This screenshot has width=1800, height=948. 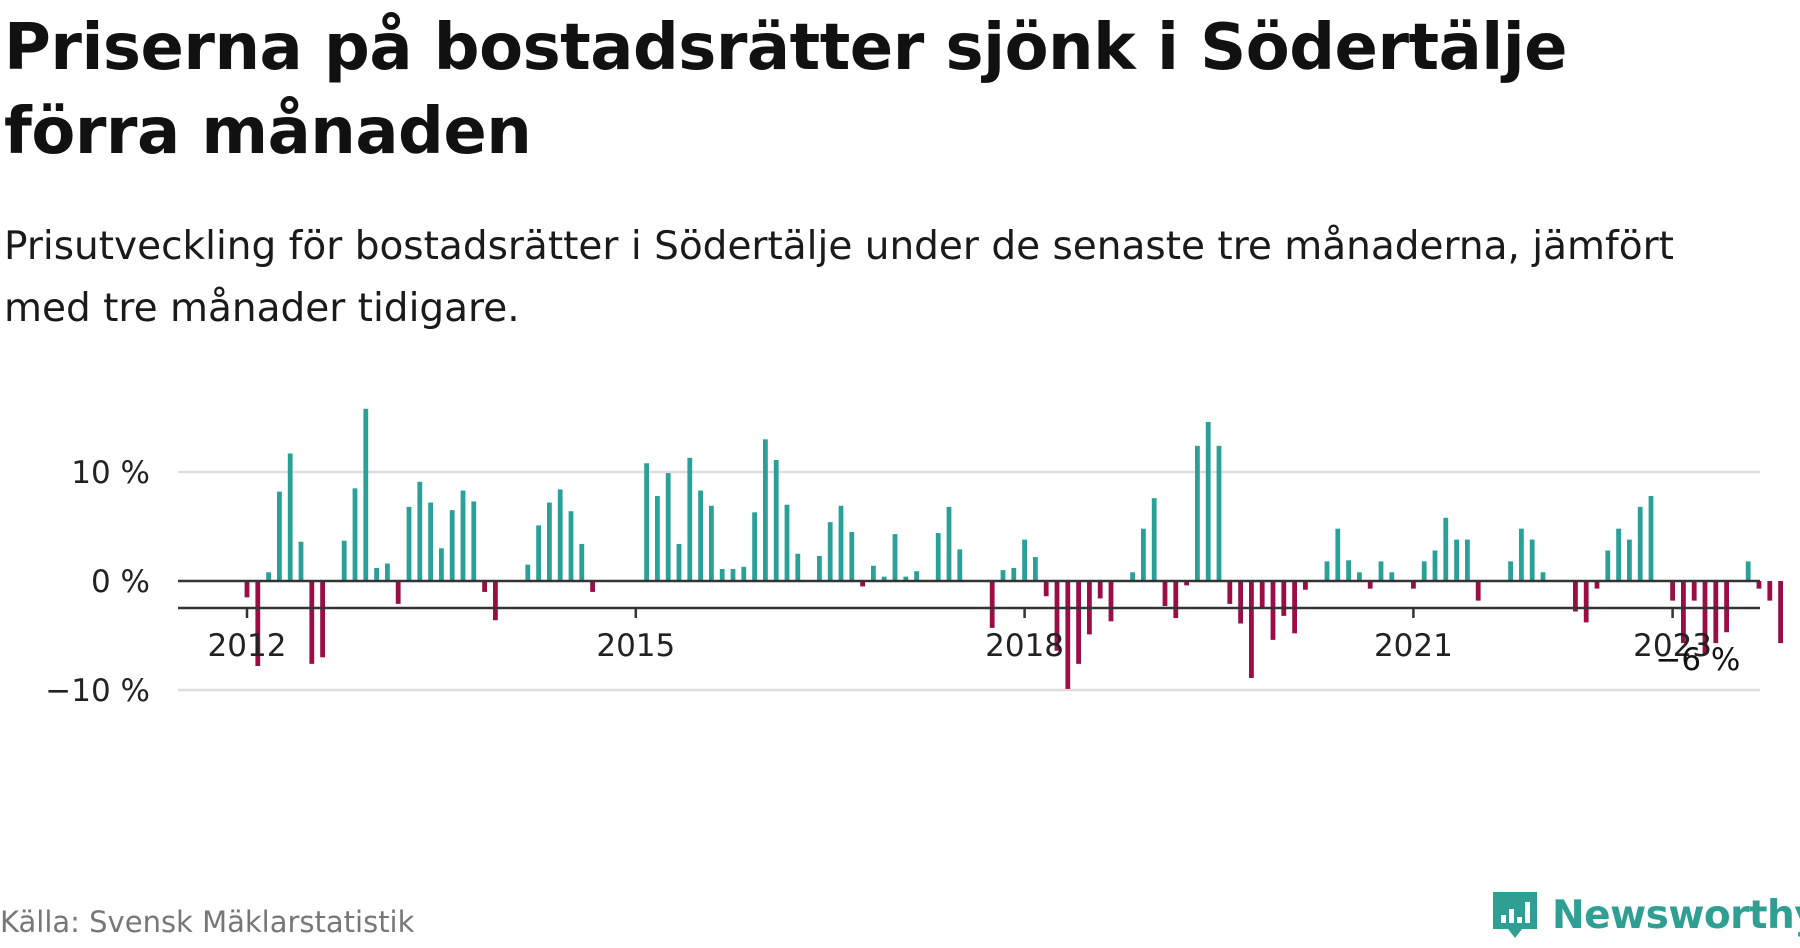 I want to click on axes, so click(x=969, y=598).